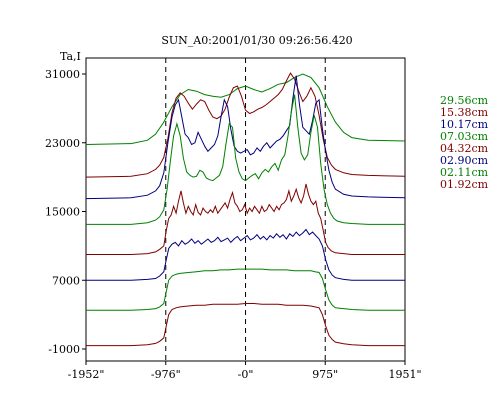 The image size is (500, 400). I want to click on y-tick-label-4: -1000, so click(64, 349).